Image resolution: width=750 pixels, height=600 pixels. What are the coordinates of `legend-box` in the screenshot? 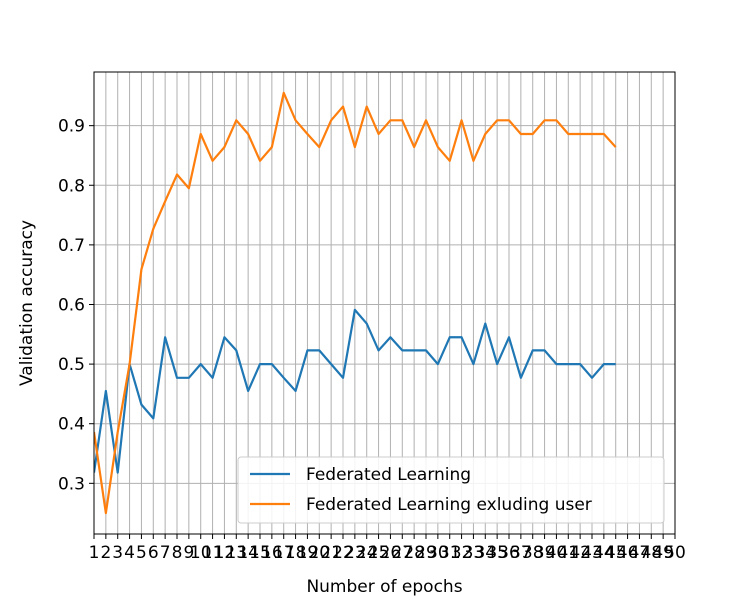 It's located at (451, 490).